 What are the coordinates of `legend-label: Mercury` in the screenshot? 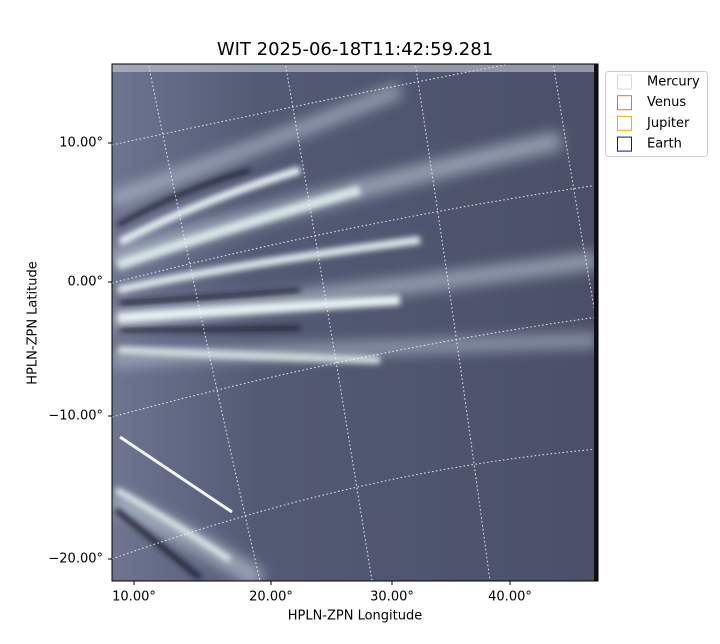 It's located at (673, 82).